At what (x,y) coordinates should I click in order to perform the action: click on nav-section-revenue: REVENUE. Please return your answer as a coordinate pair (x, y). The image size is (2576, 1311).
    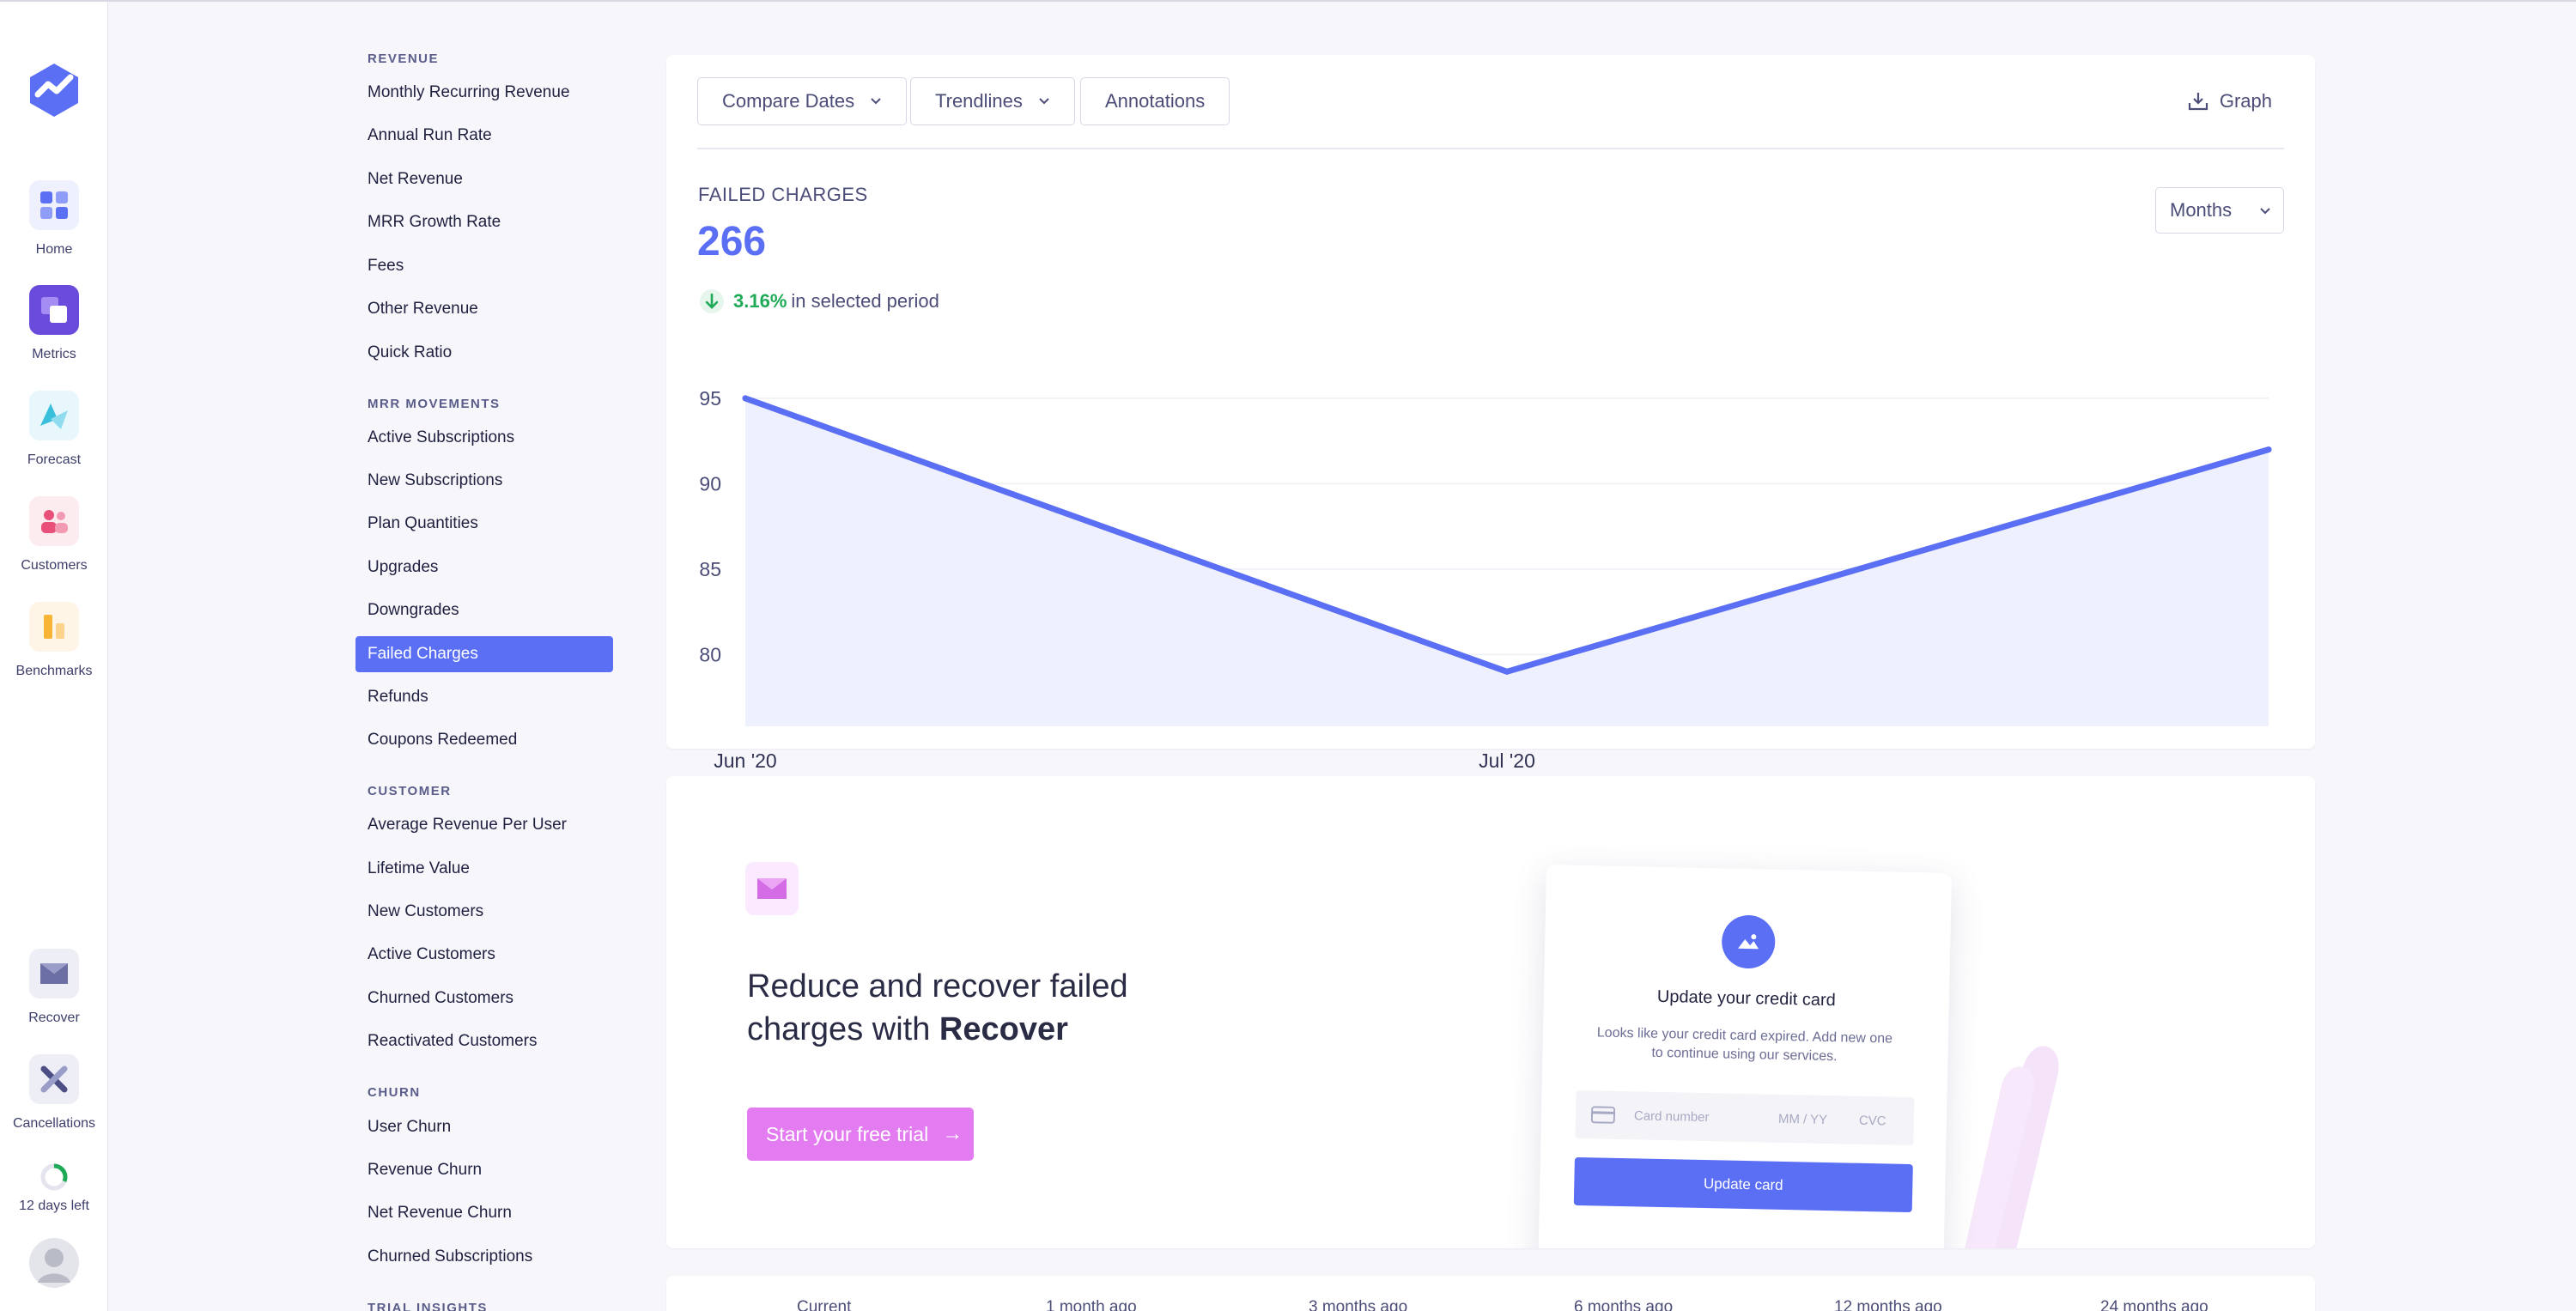
    Looking at the image, I should click on (404, 59).